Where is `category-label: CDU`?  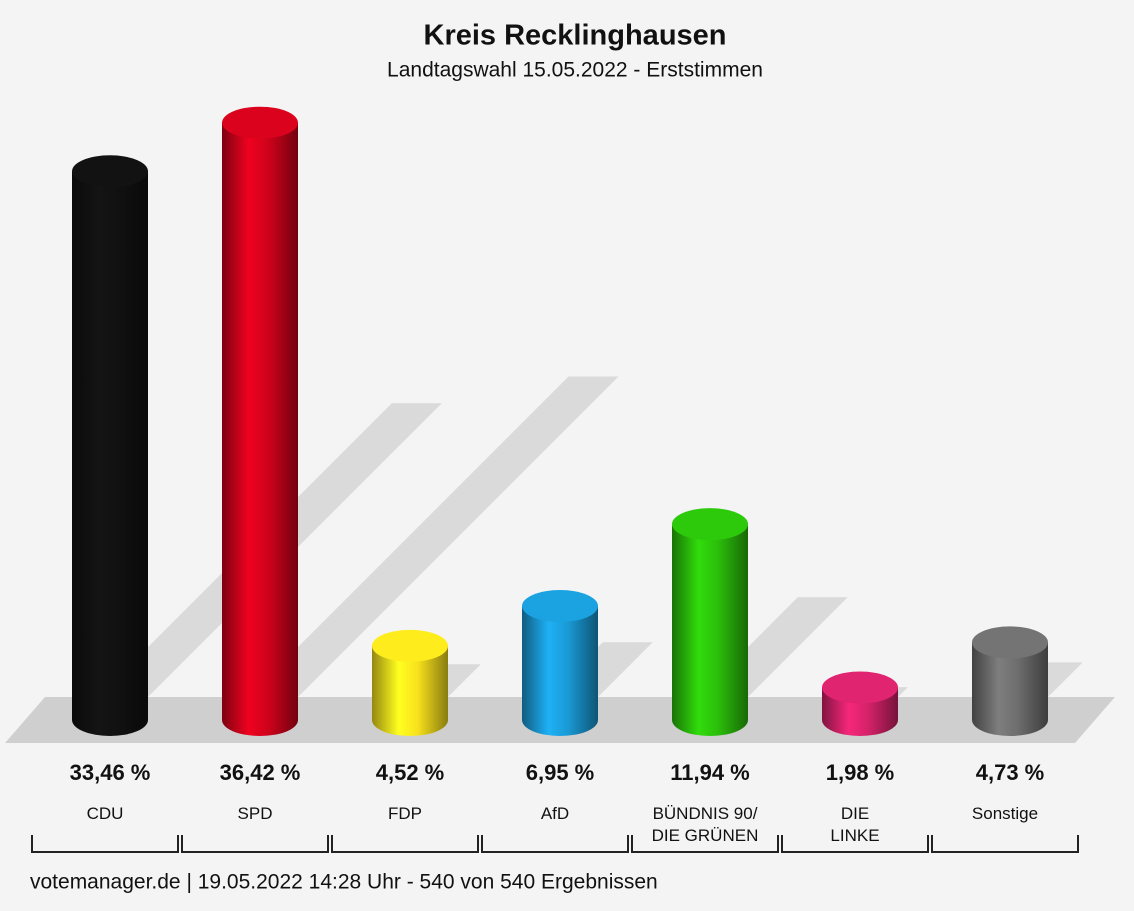
category-label: CDU is located at coordinates (105, 813).